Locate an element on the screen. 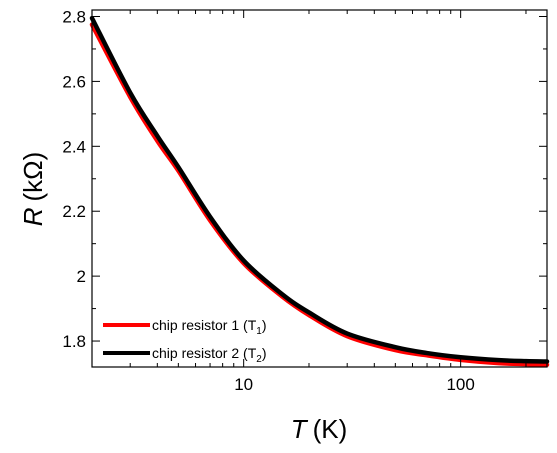 Image resolution: width=557 pixels, height=453 pixels. legend-label-series-1-tail: ) is located at coordinates (264, 325).